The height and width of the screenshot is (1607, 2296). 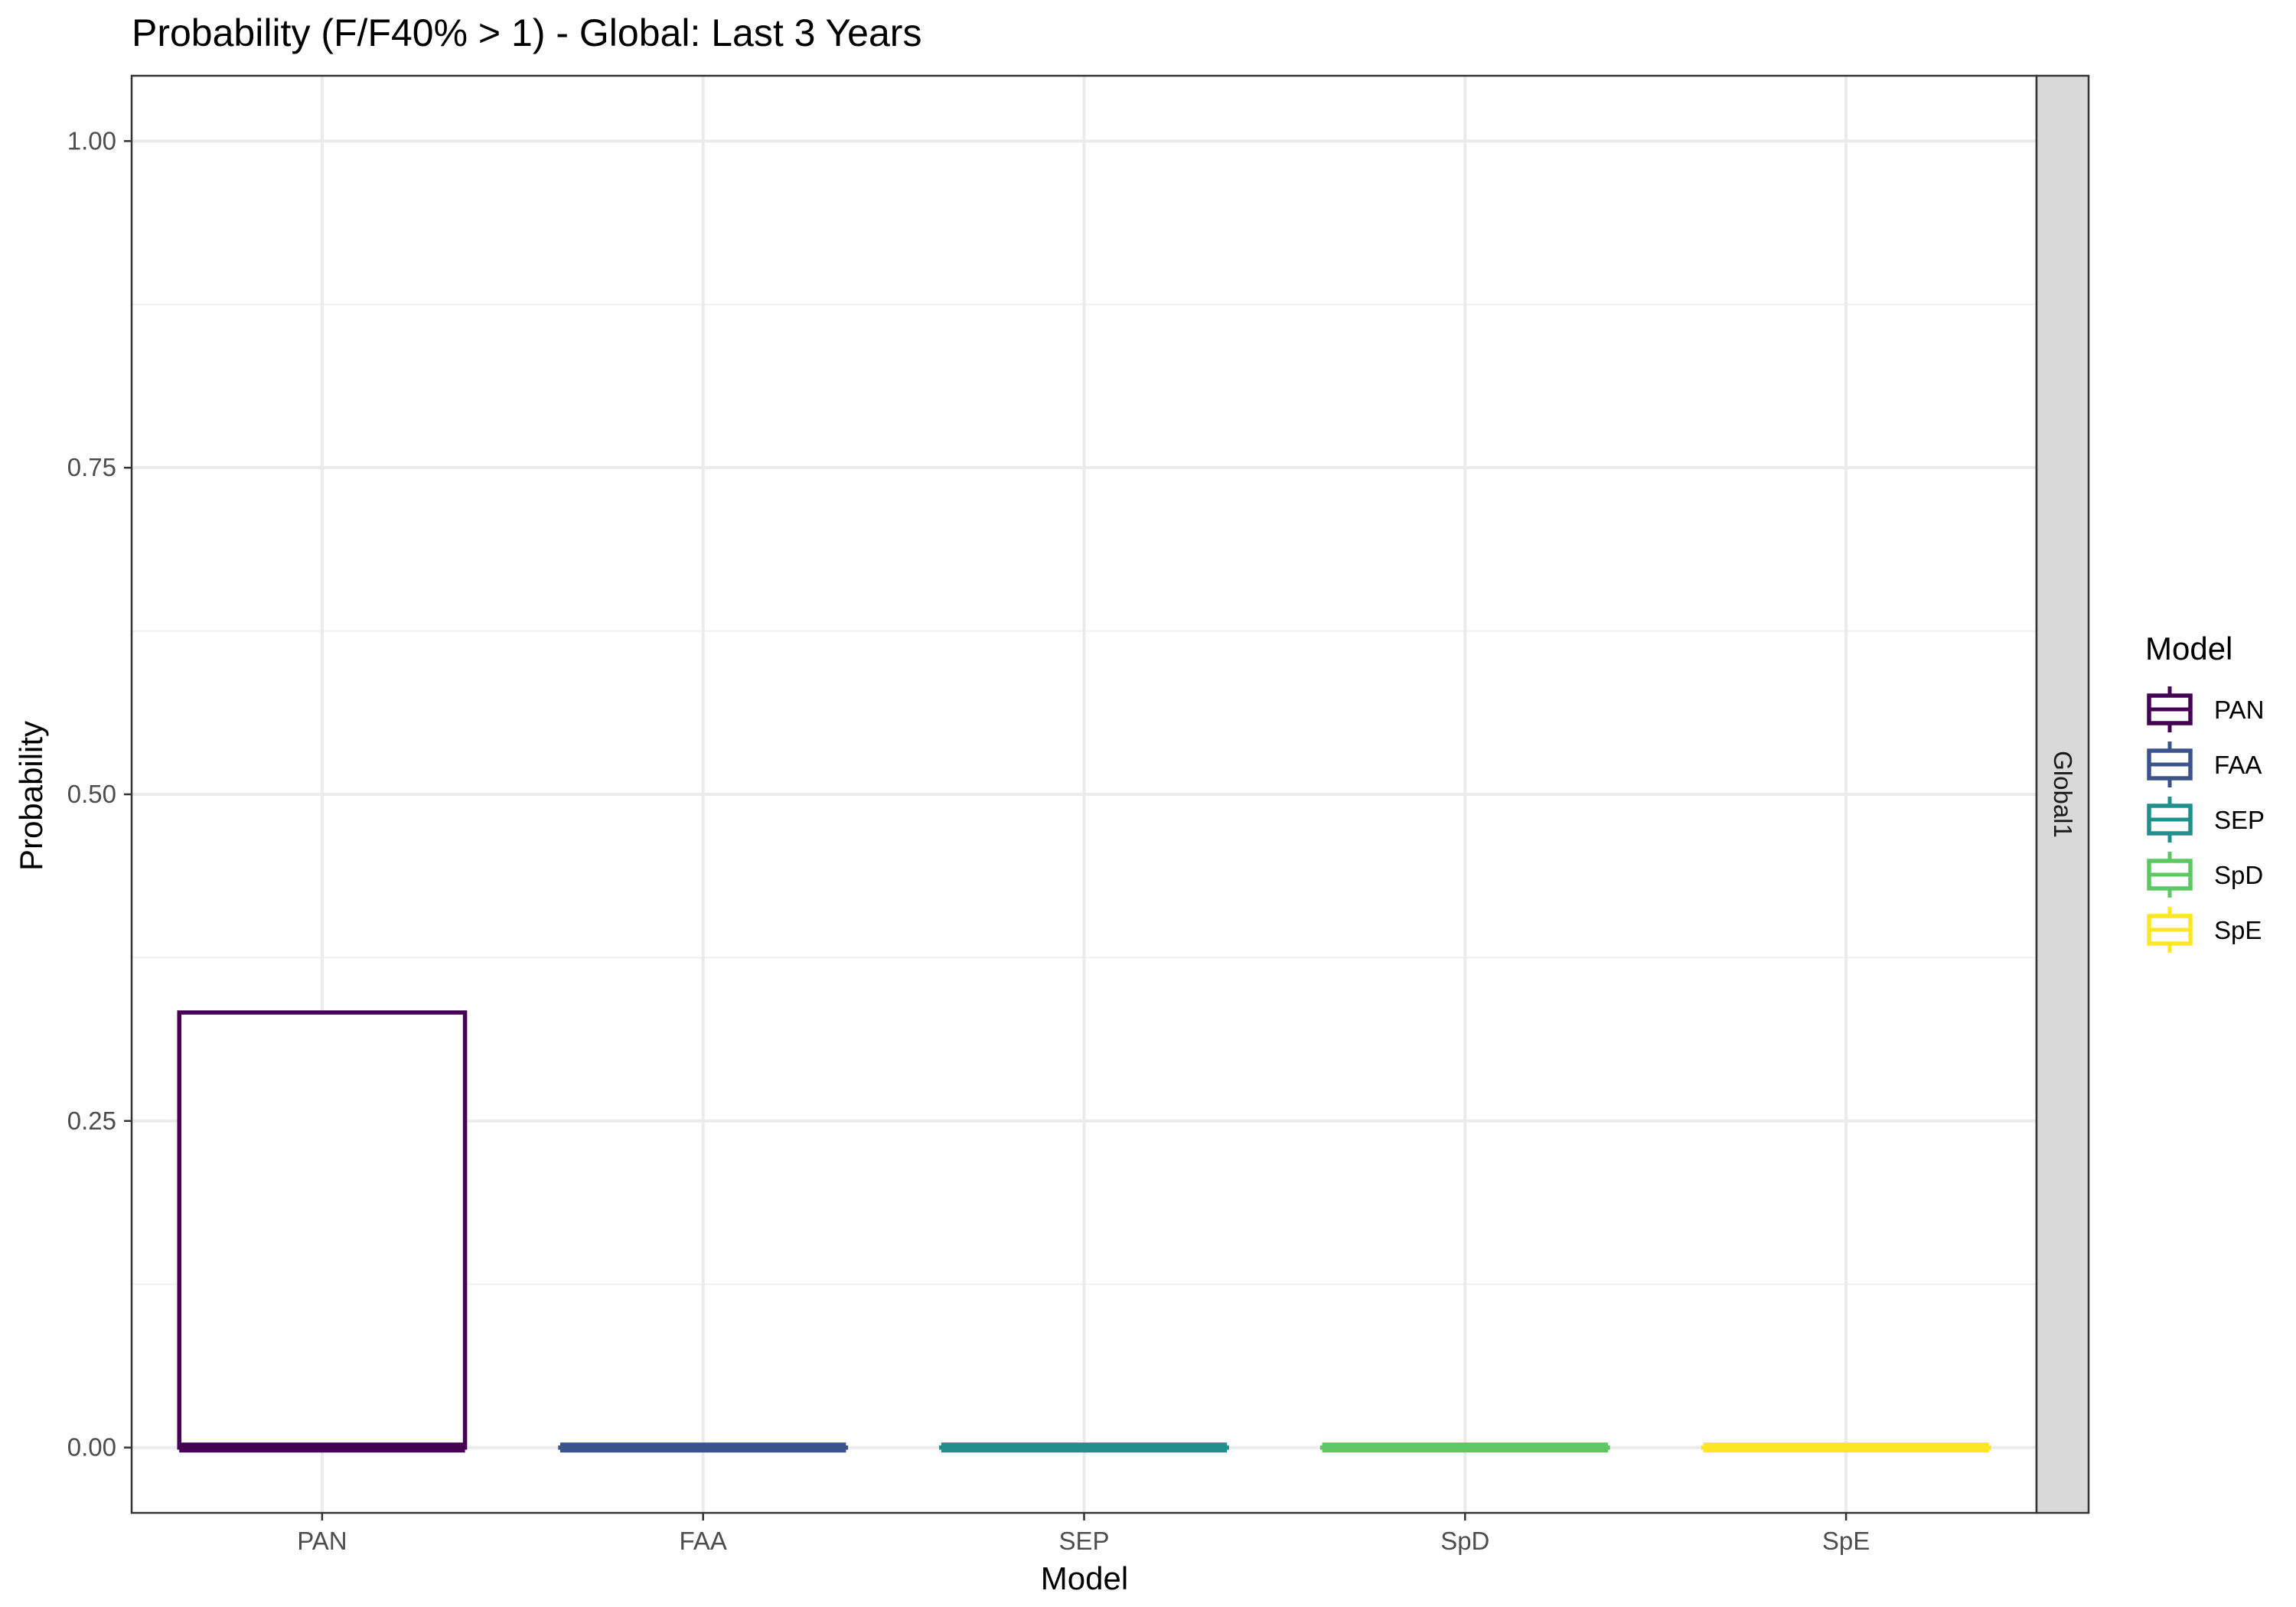 What do you see at coordinates (31, 796) in the screenshot?
I see `y-axis-title: Probability` at bounding box center [31, 796].